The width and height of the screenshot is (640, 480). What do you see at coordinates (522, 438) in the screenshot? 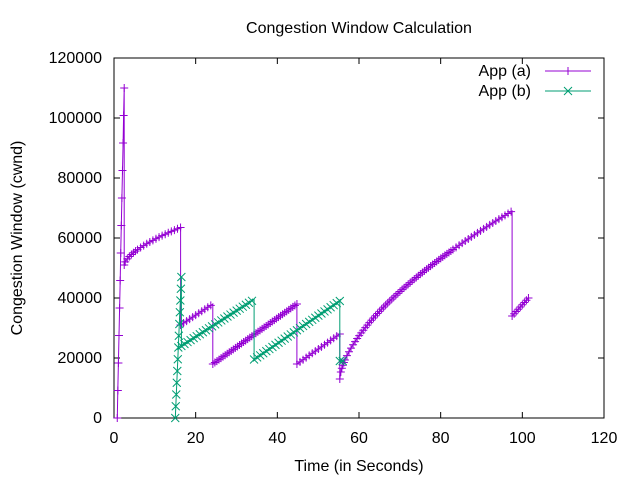
I see `x-tick-label-5: 100` at bounding box center [522, 438].